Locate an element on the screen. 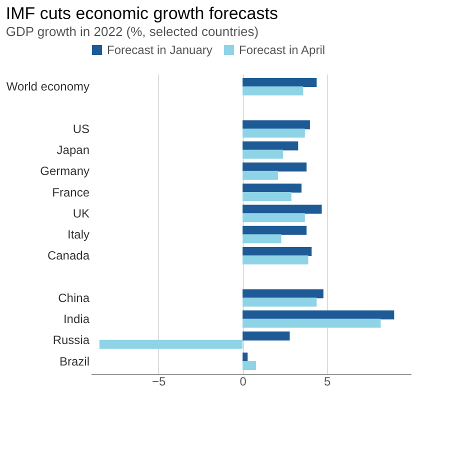 The width and height of the screenshot is (450, 450). chart-title: IMF cuts economic growth forecasts is located at coordinates (142, 13).